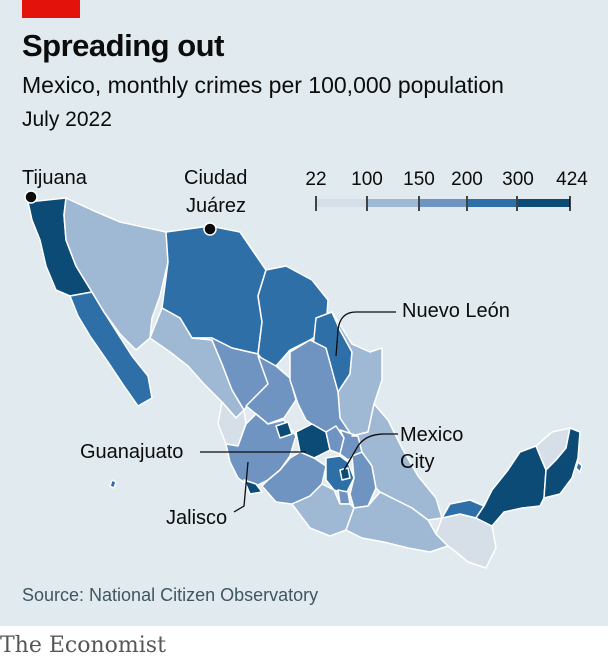 The width and height of the screenshot is (608, 662). I want to click on tijuana-marker, so click(31, 197).